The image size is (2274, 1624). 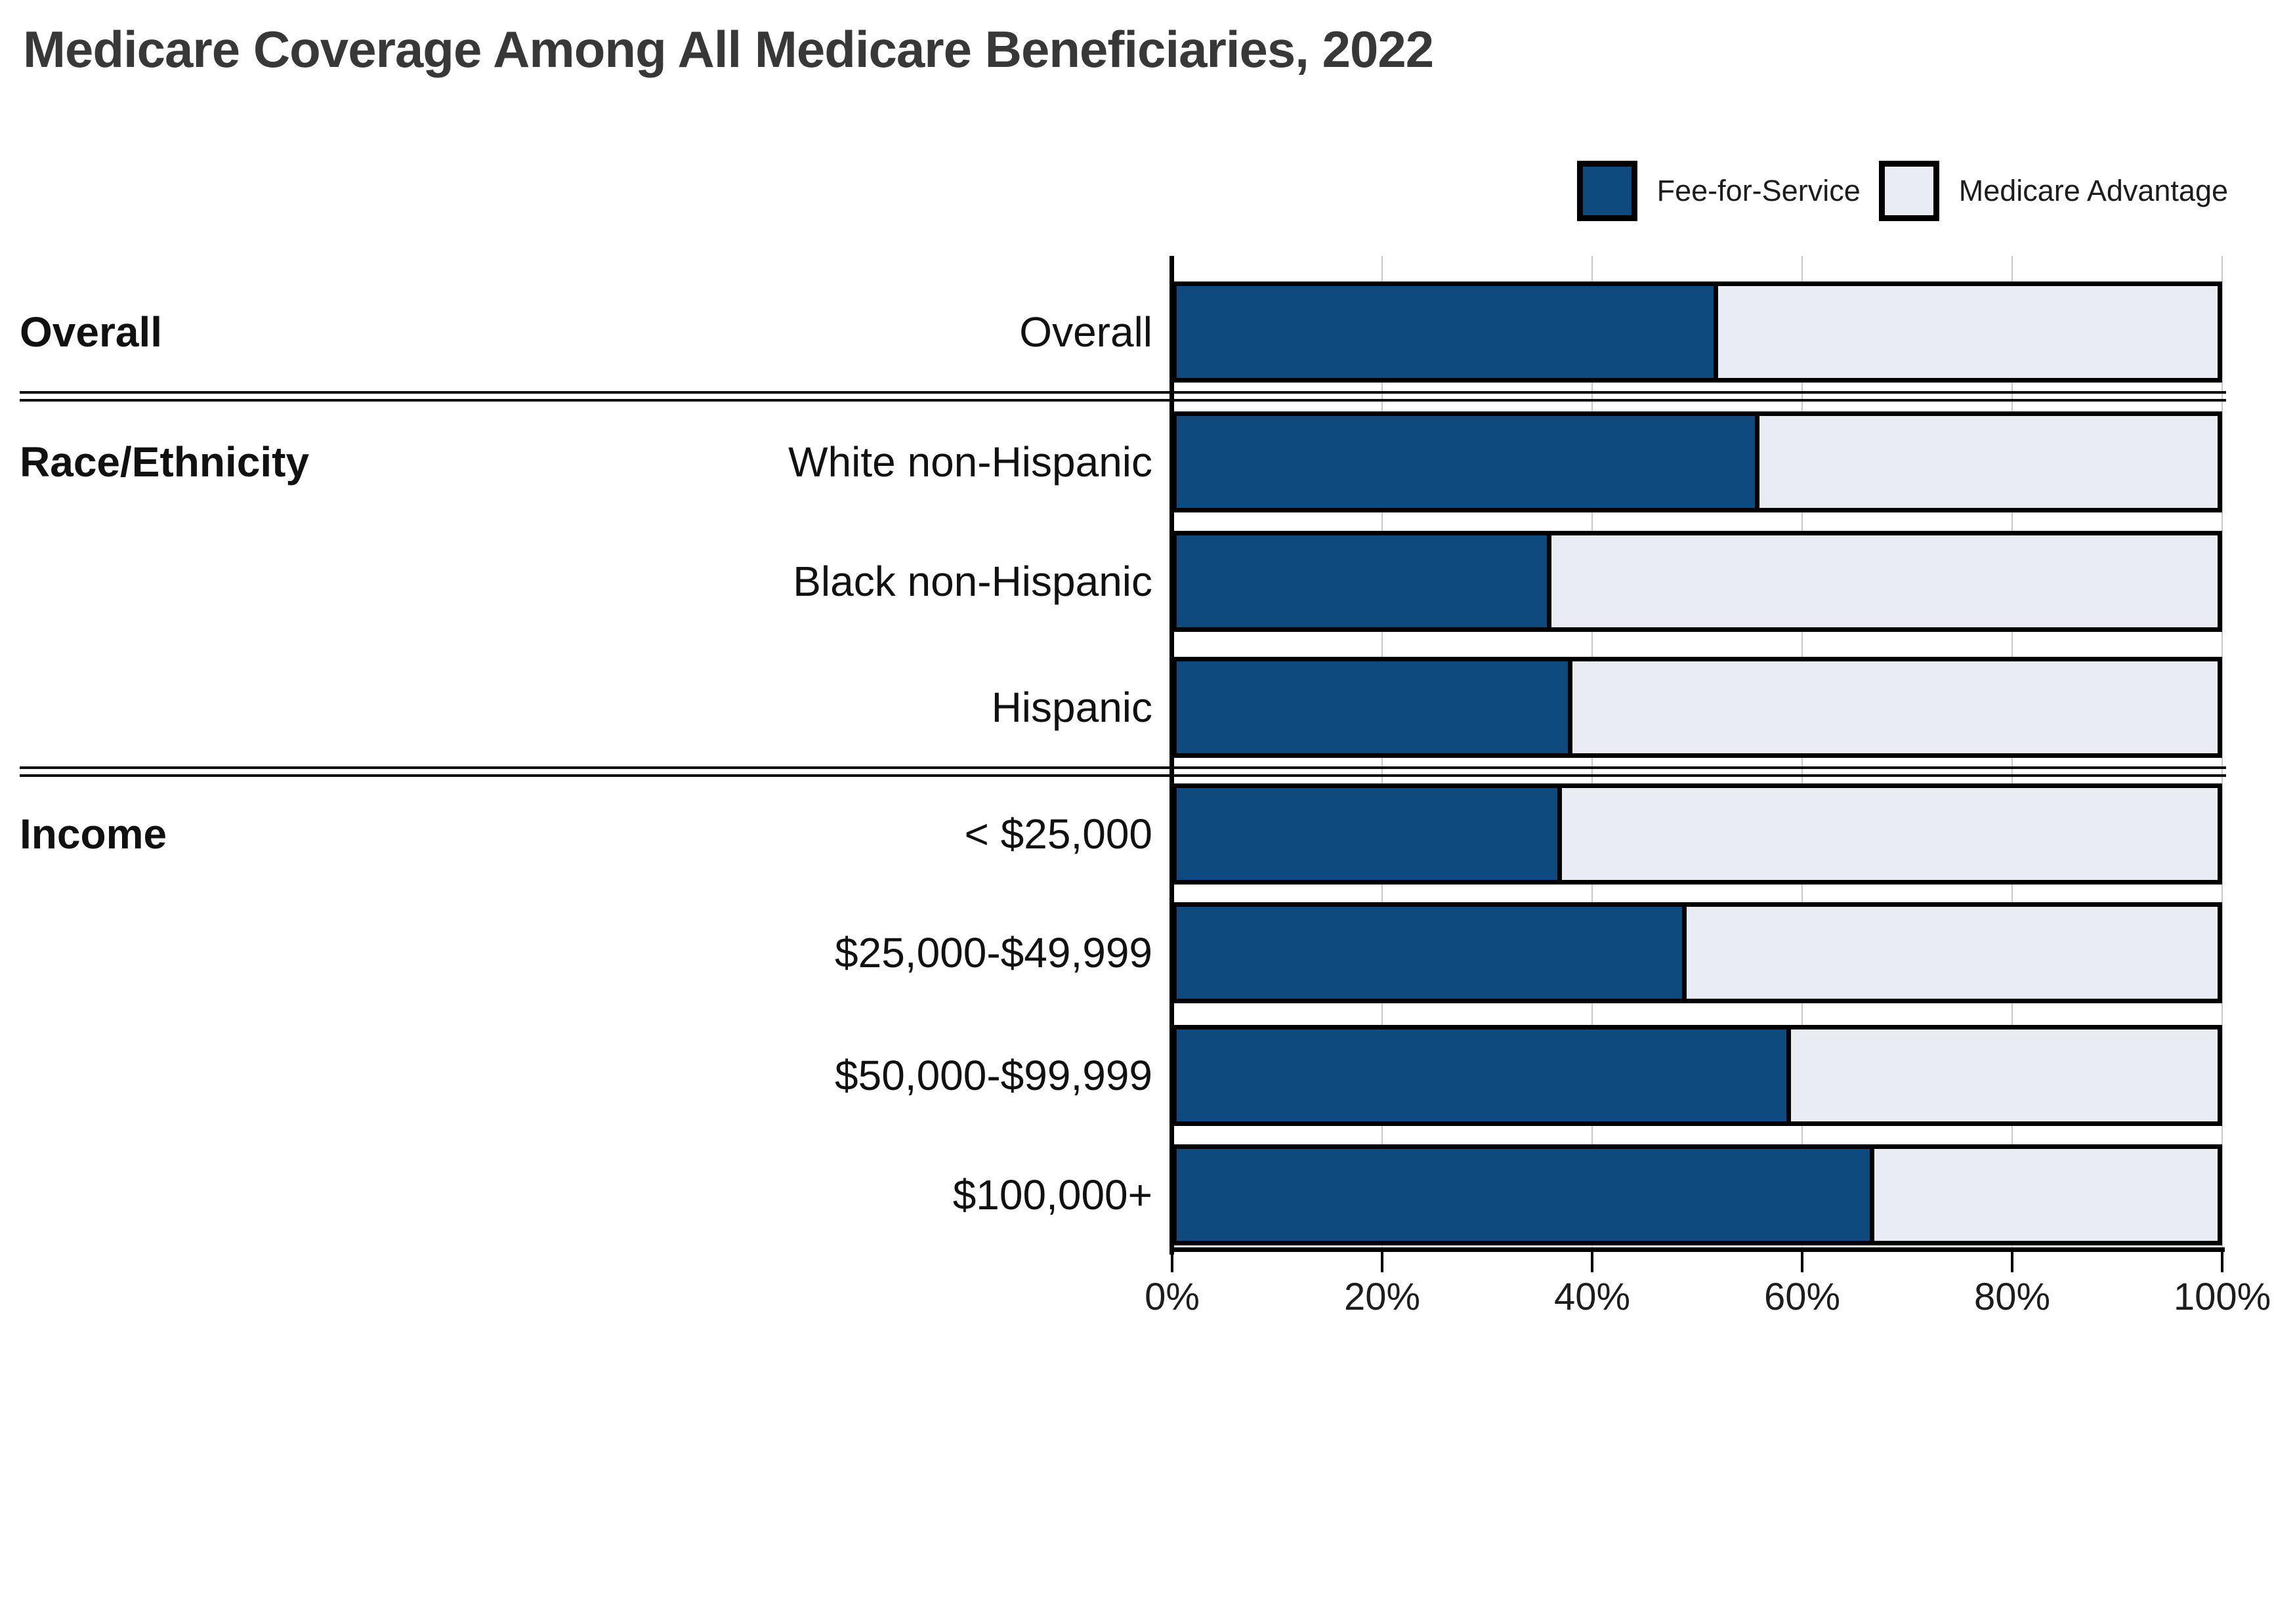 I want to click on legend-item-fee-for-service: Fee-for-Service, so click(x=1718, y=191).